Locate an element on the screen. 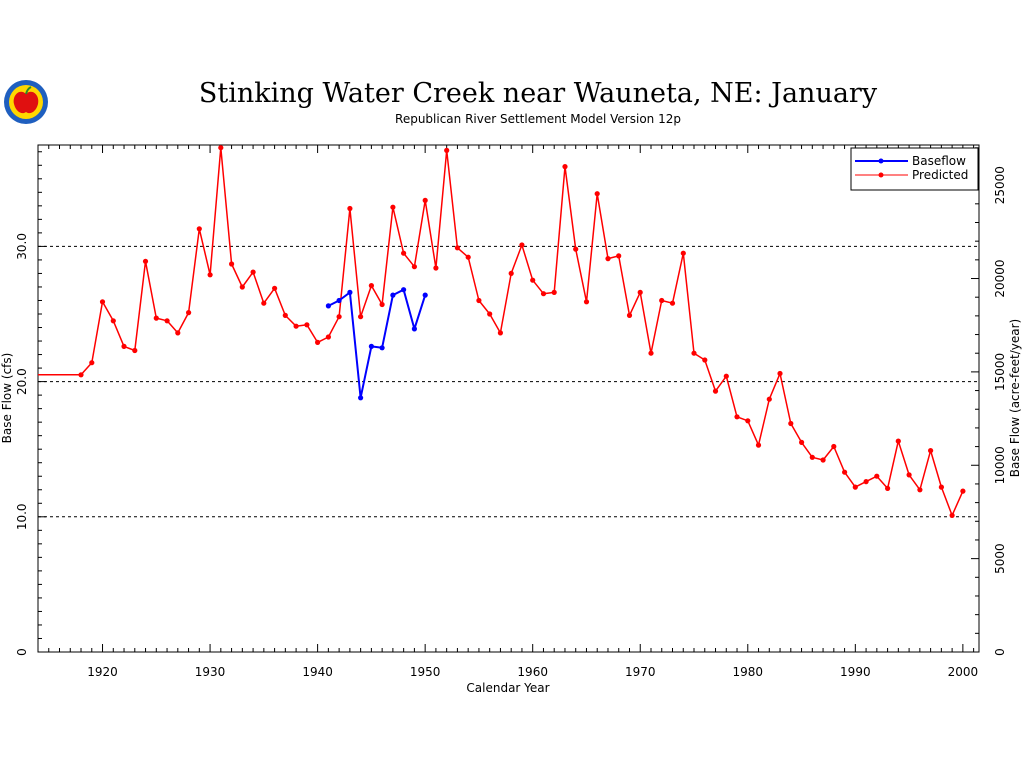 The height and width of the screenshot is (768, 1024). legend-label-baseflow: Baseflow is located at coordinates (939, 161).